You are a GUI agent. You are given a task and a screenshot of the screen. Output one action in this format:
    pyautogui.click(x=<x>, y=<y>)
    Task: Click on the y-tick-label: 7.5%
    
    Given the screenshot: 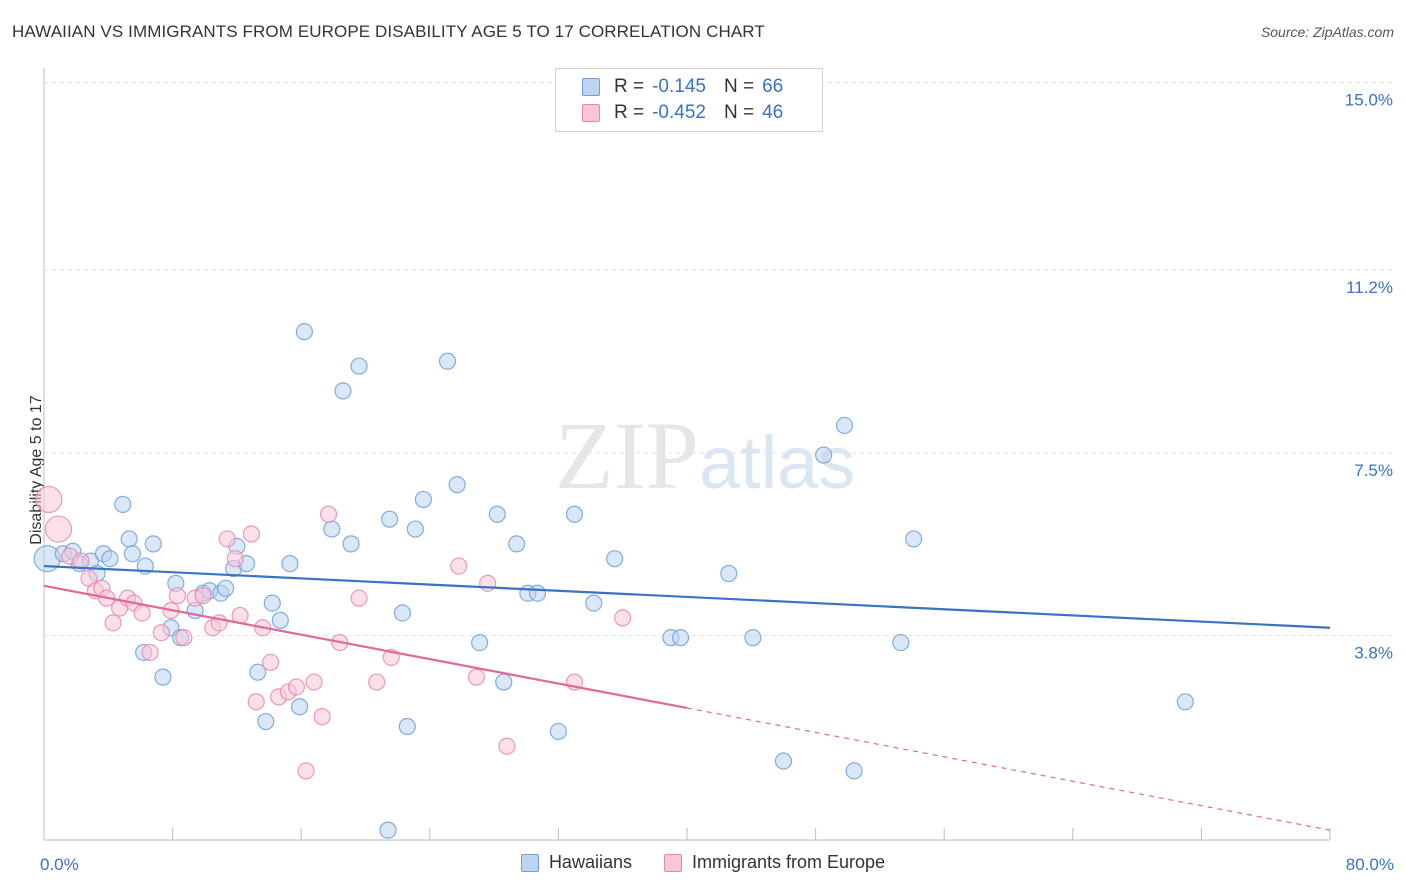 What is the action you would take?
    pyautogui.click(x=1373, y=470)
    